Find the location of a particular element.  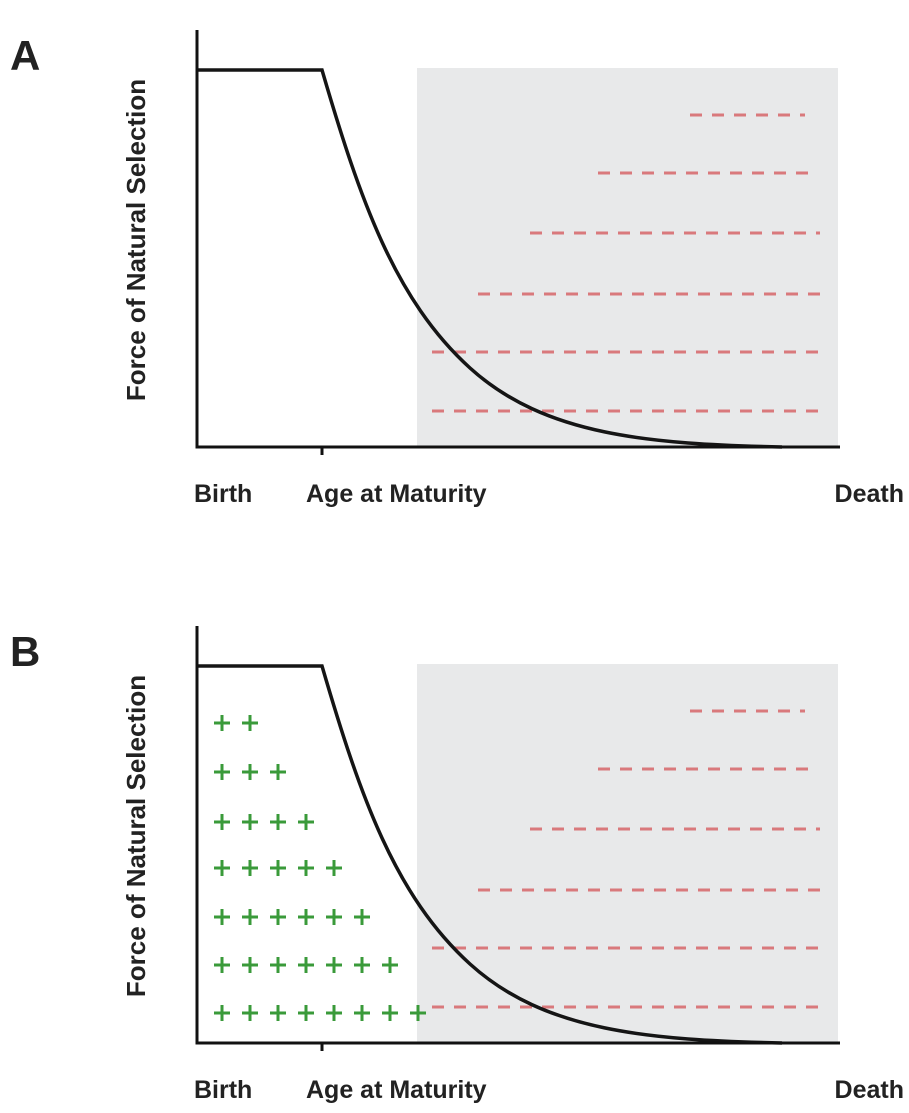

panel-label: B is located at coordinates (25, 651).